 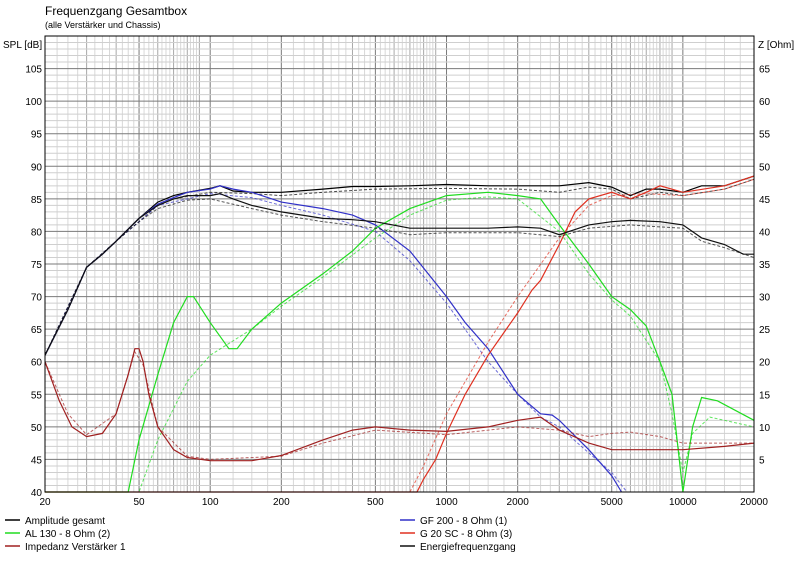 What do you see at coordinates (37, 200) in the screenshot?
I see `y-tick-label: 85` at bounding box center [37, 200].